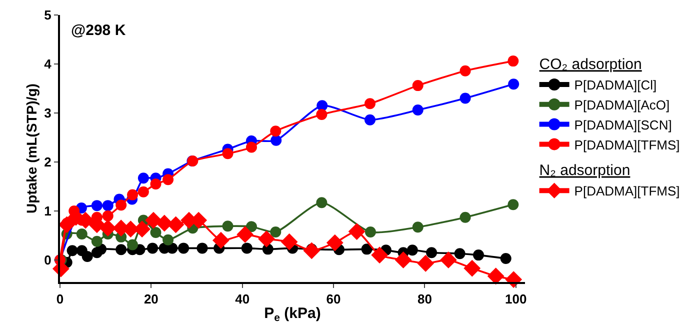 The width and height of the screenshot is (700, 327). What do you see at coordinates (424, 299) in the screenshot?
I see `x-tick-label: 80` at bounding box center [424, 299].